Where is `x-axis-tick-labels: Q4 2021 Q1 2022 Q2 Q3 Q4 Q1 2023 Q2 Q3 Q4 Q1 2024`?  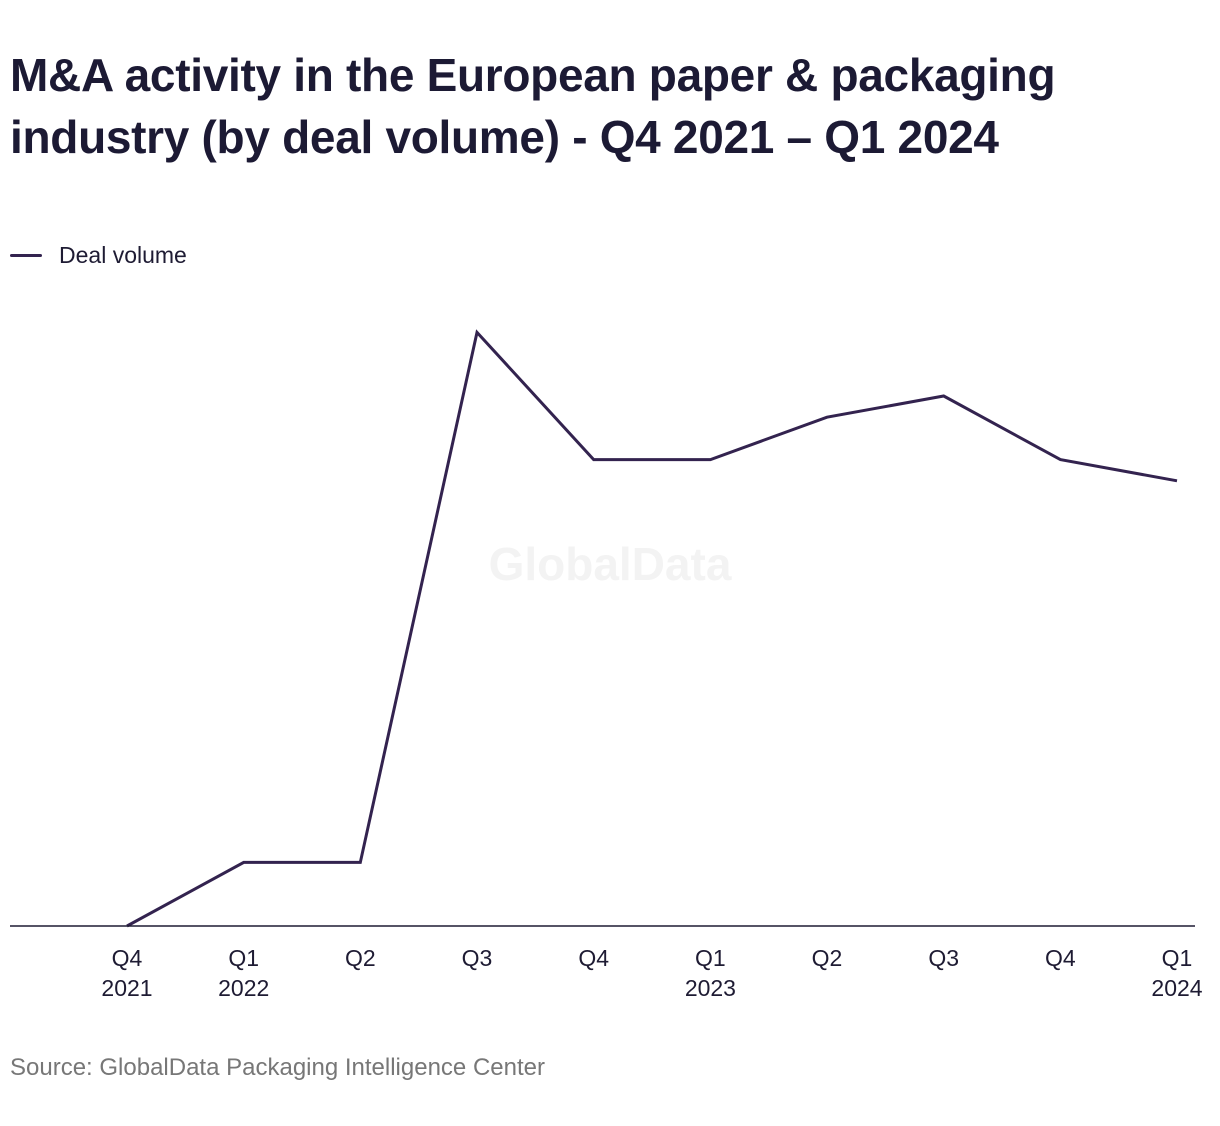 x-axis-tick-labels: Q4 2021 Q1 2022 Q2 Q3 Q4 Q1 2023 Q2 Q3 Q4 Q1 2024 is located at coordinates (651, 973).